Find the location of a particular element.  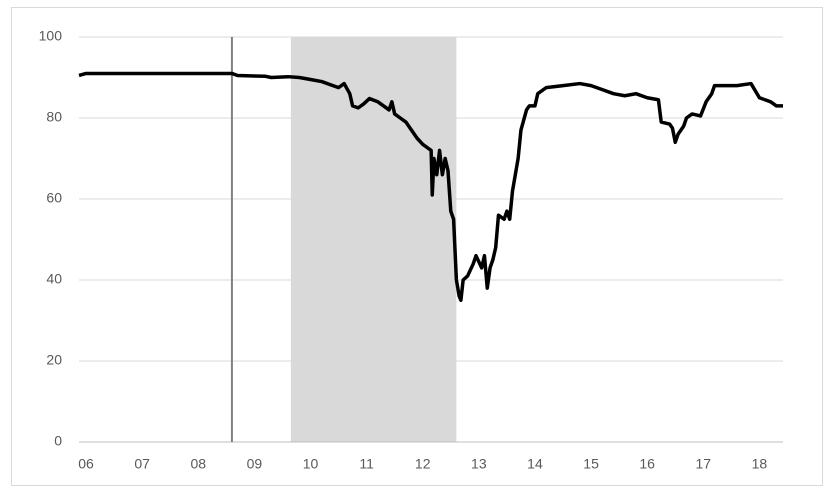

x-tick-label: 14 is located at coordinates (535, 464).